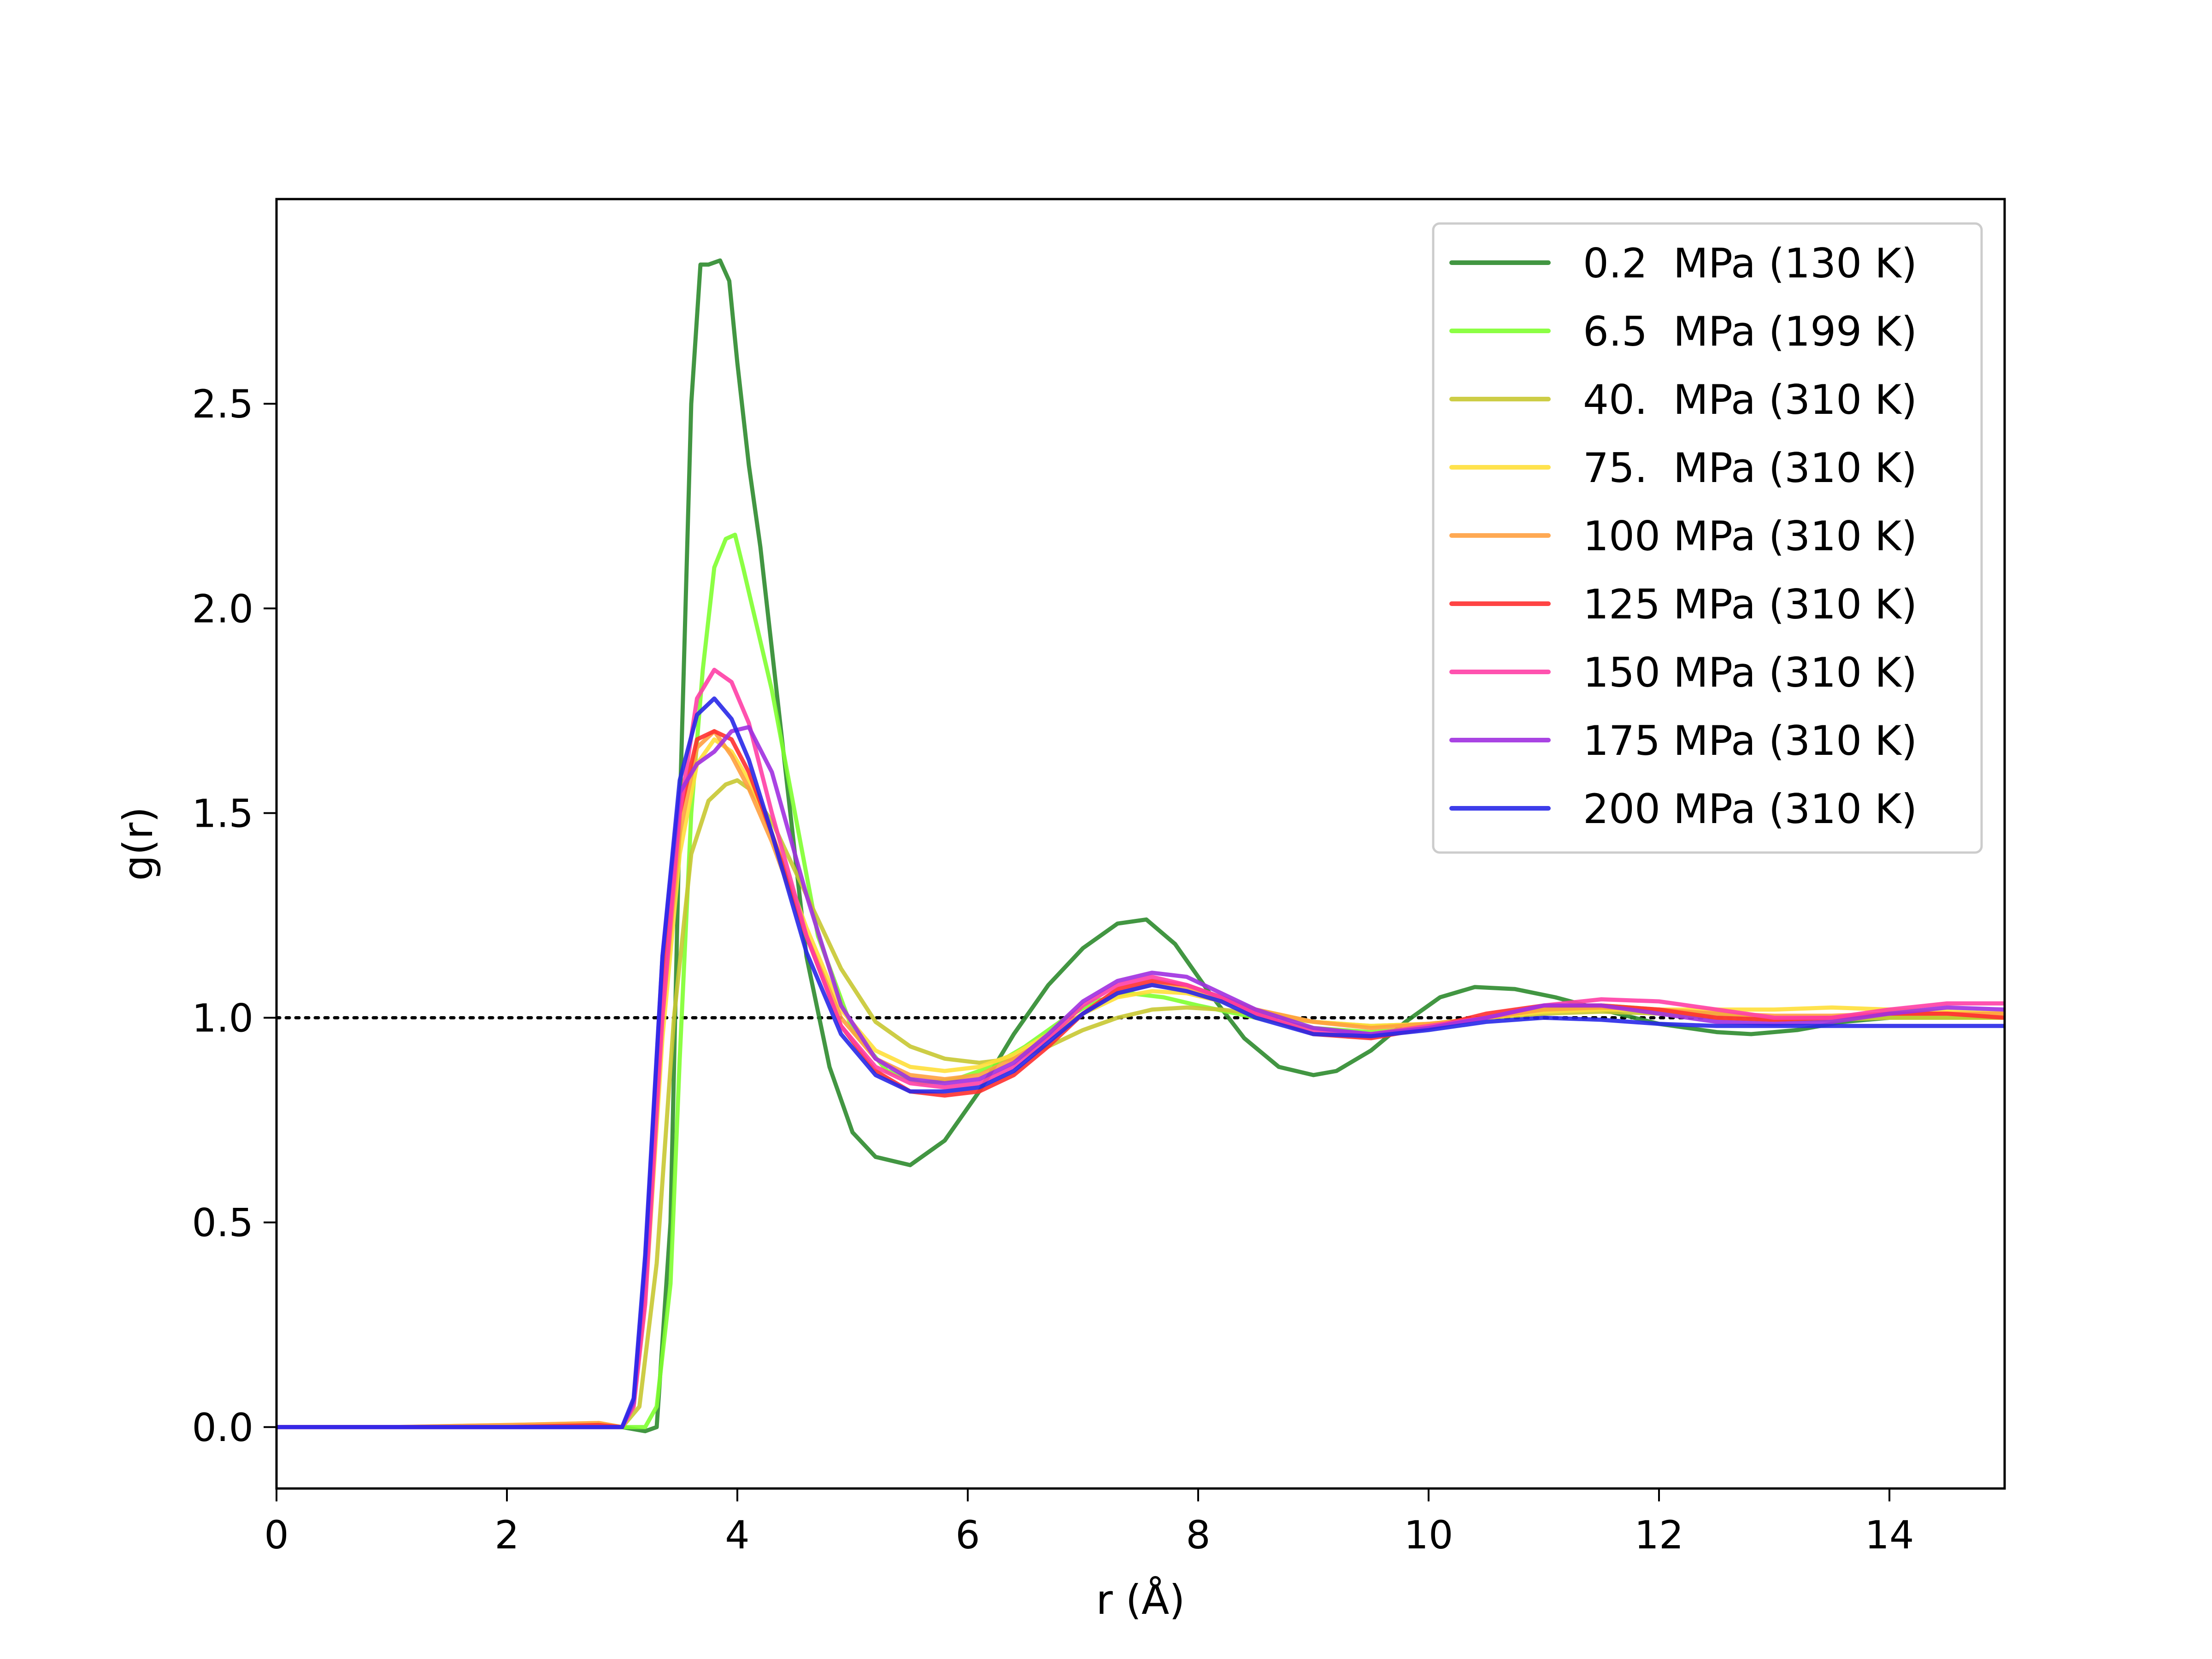  Describe the element at coordinates (222, 813) in the screenshot. I see `y-tick-label: 1.5` at that location.